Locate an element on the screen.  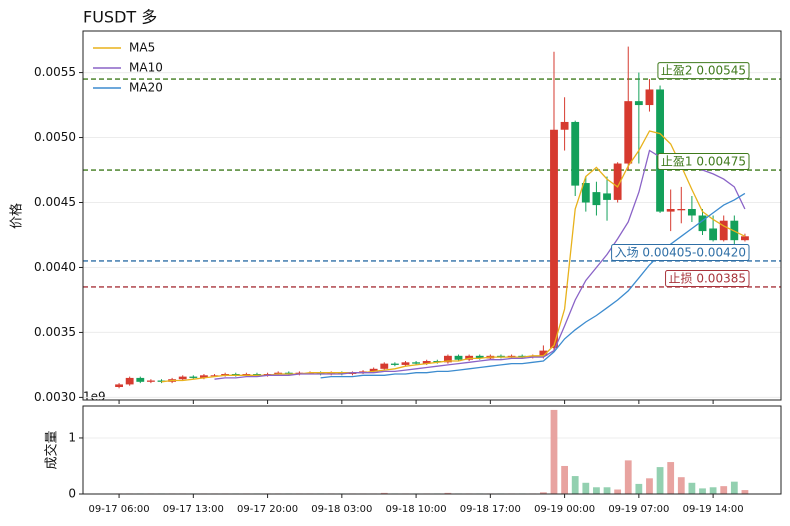
level-label: 入场 0.00405-0.00420 is located at coordinates (680, 252).